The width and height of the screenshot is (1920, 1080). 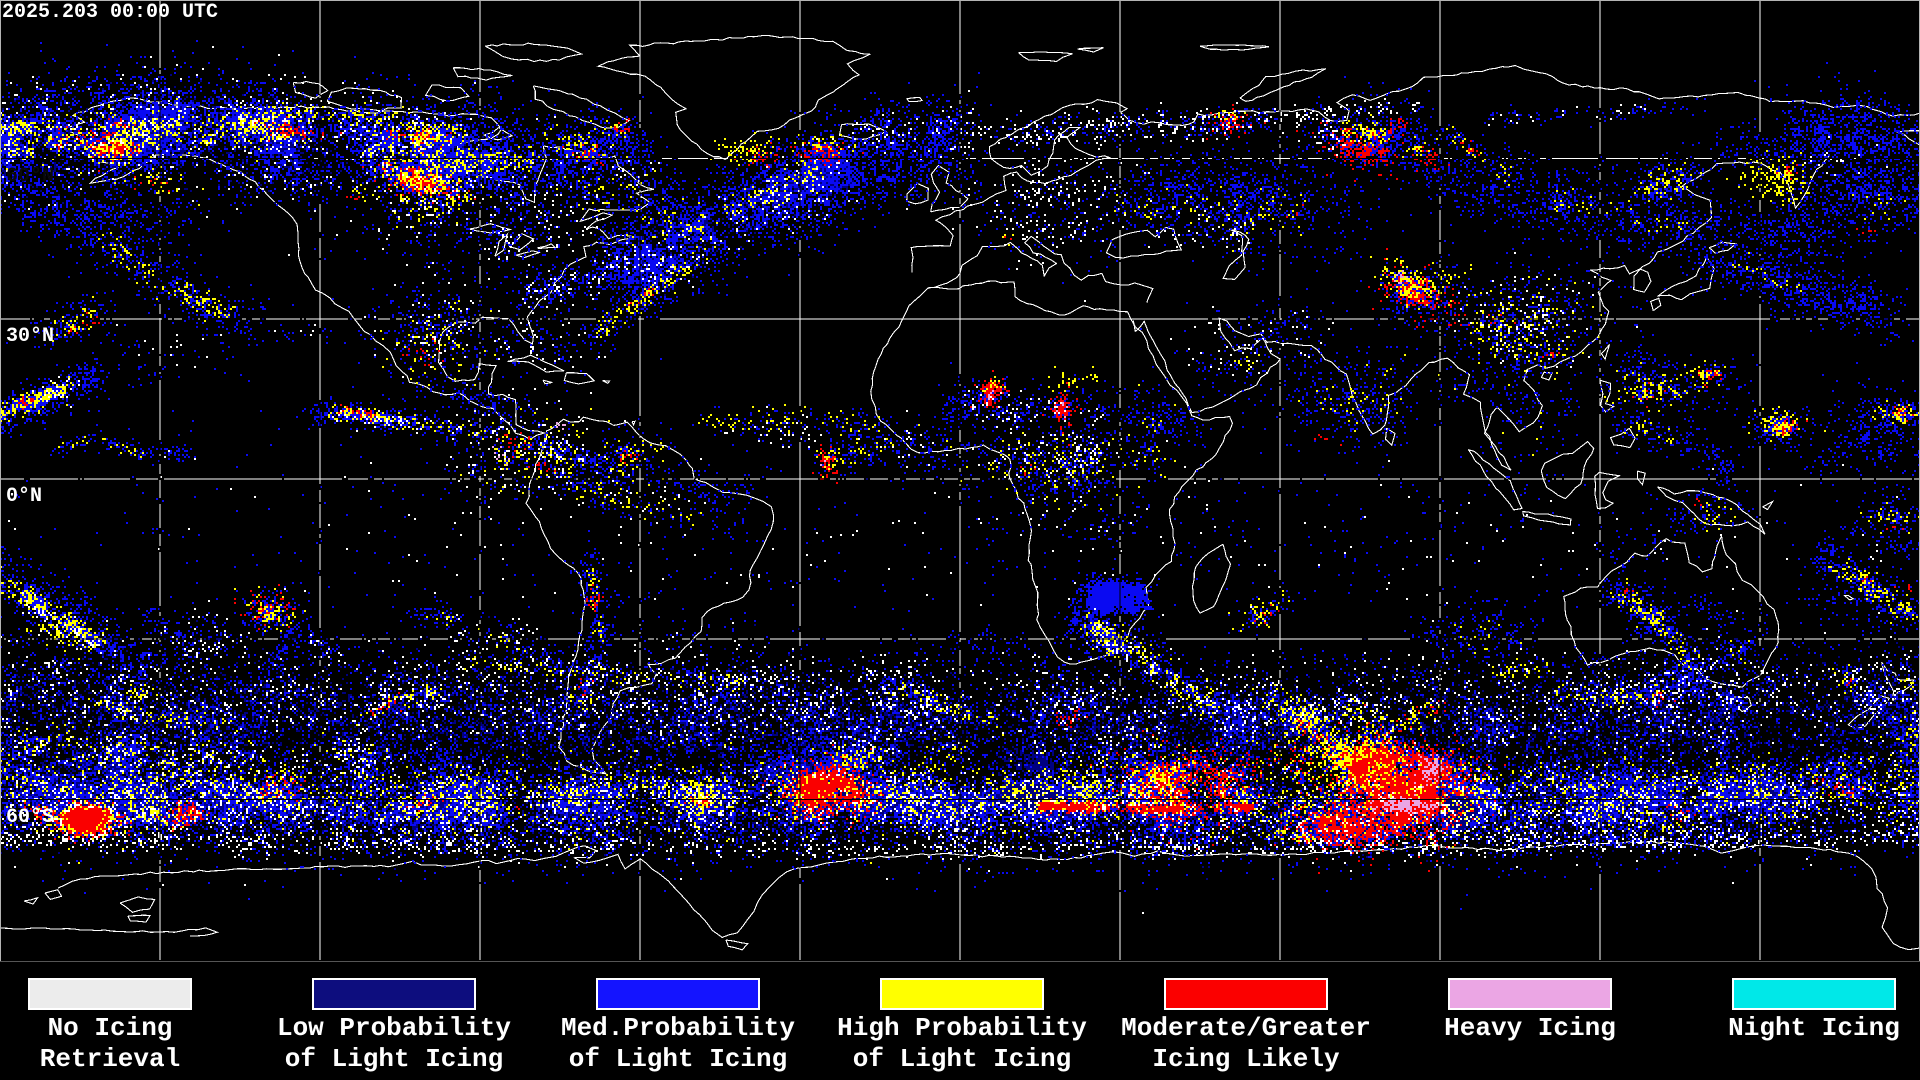 What do you see at coordinates (110, 12) in the screenshot?
I see `svg-text: 2025.203 00:00 UTC` at bounding box center [110, 12].